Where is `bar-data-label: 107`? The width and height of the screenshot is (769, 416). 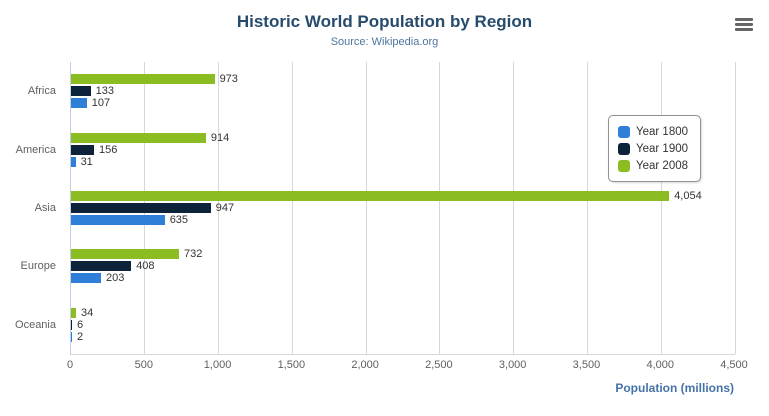 bar-data-label: 107 is located at coordinates (101, 103).